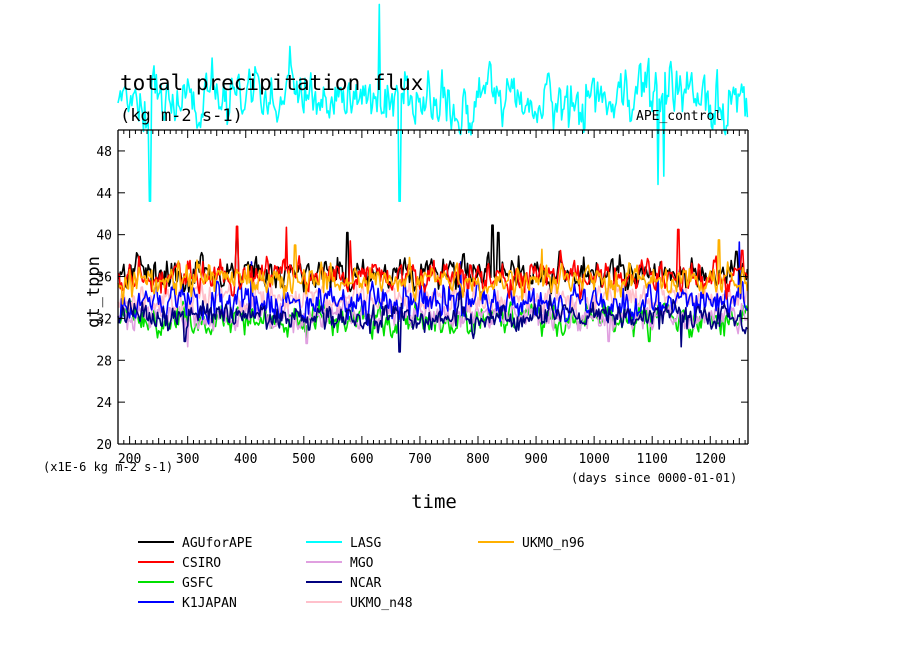 The width and height of the screenshot is (904, 654). What do you see at coordinates (104, 403) in the screenshot?
I see `y-tick-label: 24` at bounding box center [104, 403].